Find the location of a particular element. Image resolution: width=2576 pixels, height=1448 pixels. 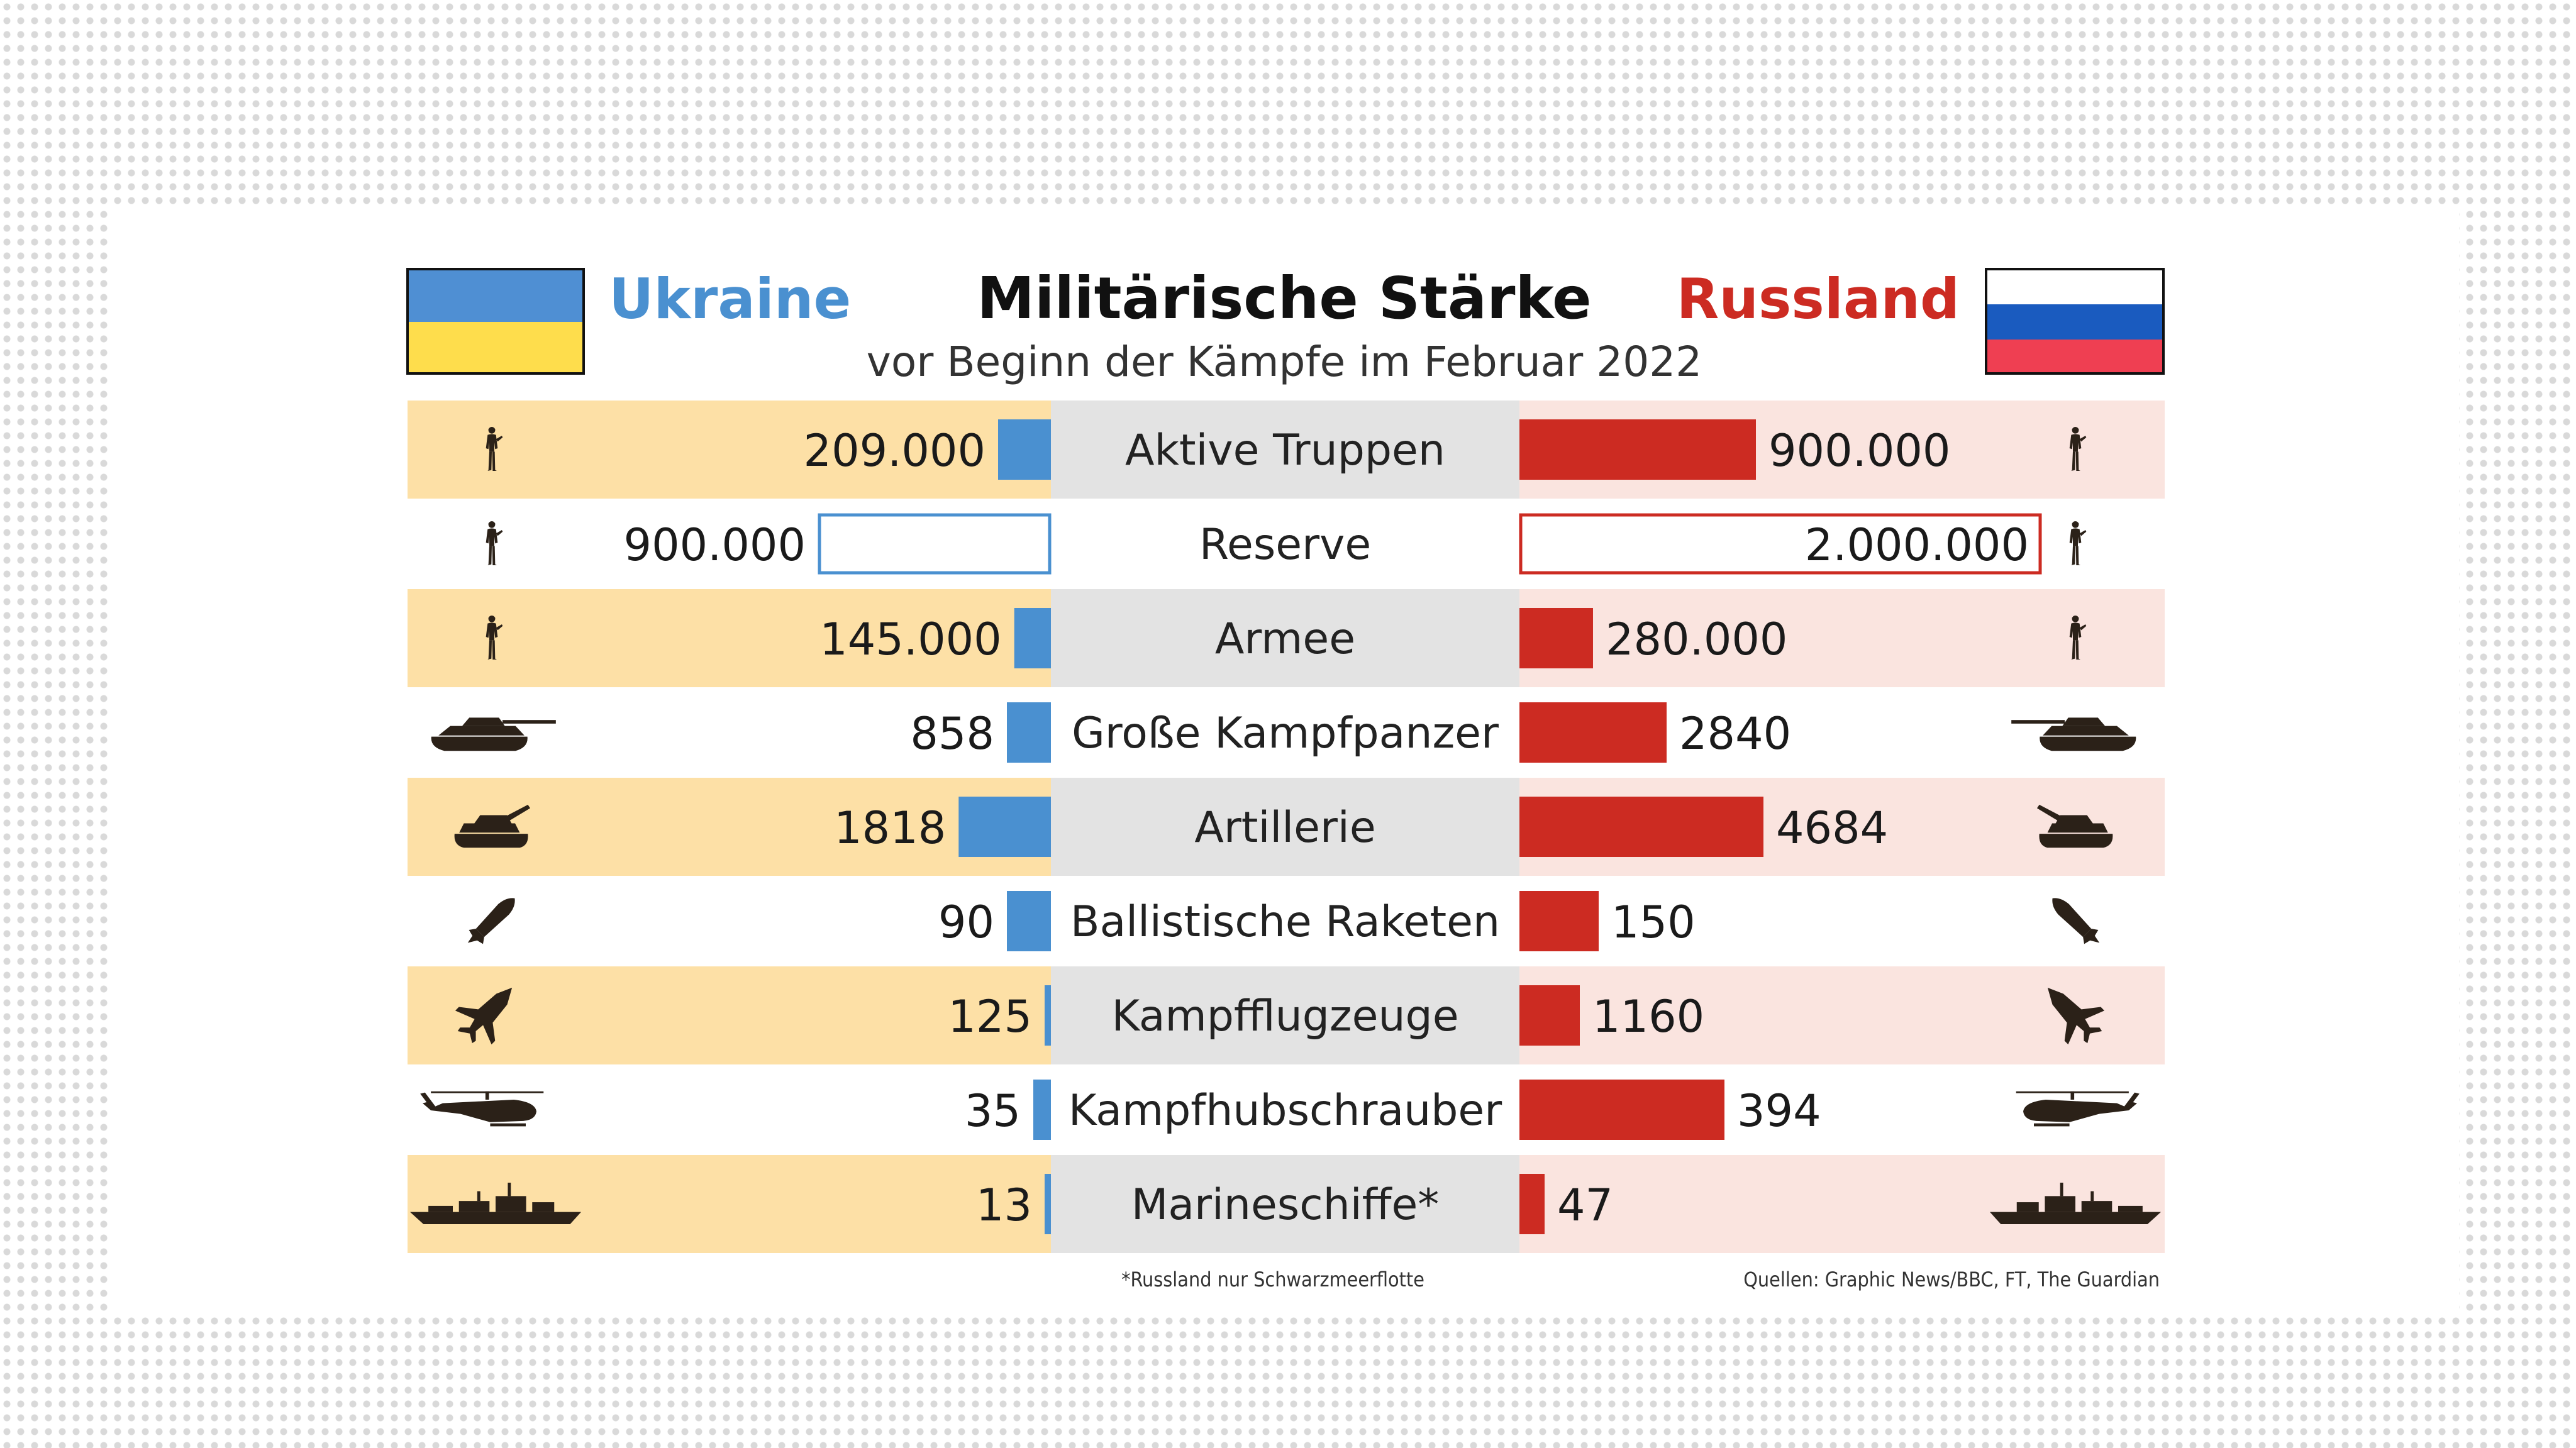

category-label: Reserve is located at coordinates (1285, 545).